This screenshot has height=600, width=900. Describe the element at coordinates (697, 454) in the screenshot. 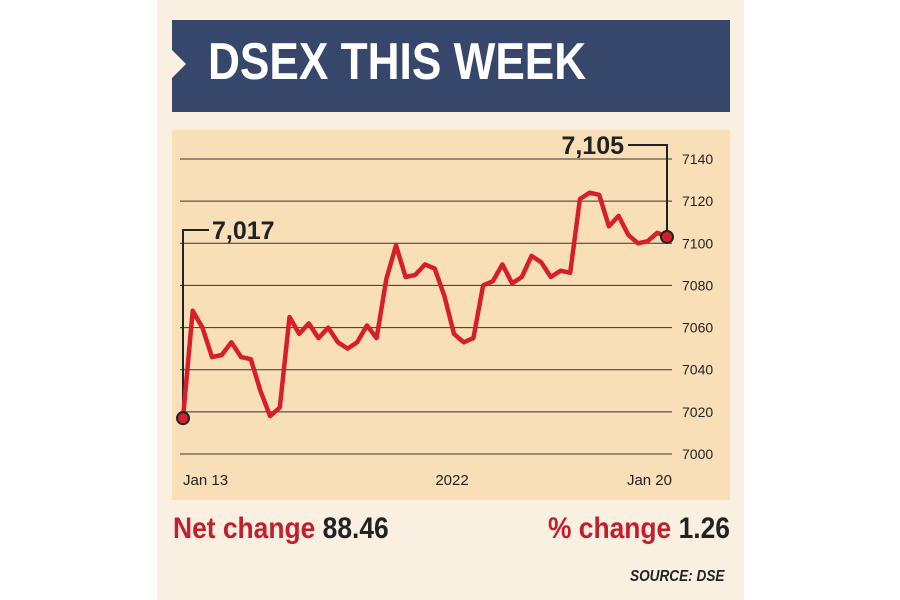

I see `y-tick-label: 7000` at that location.